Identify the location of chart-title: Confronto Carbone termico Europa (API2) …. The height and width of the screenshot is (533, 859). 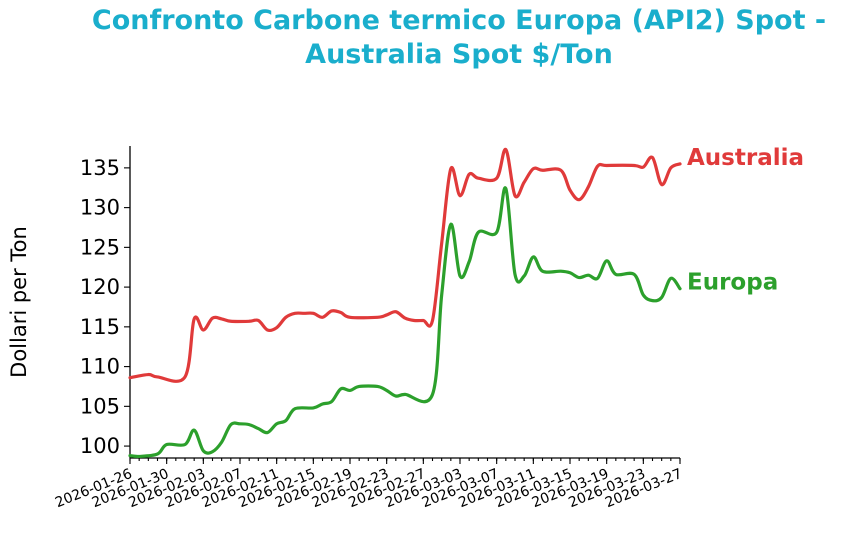
(459, 37).